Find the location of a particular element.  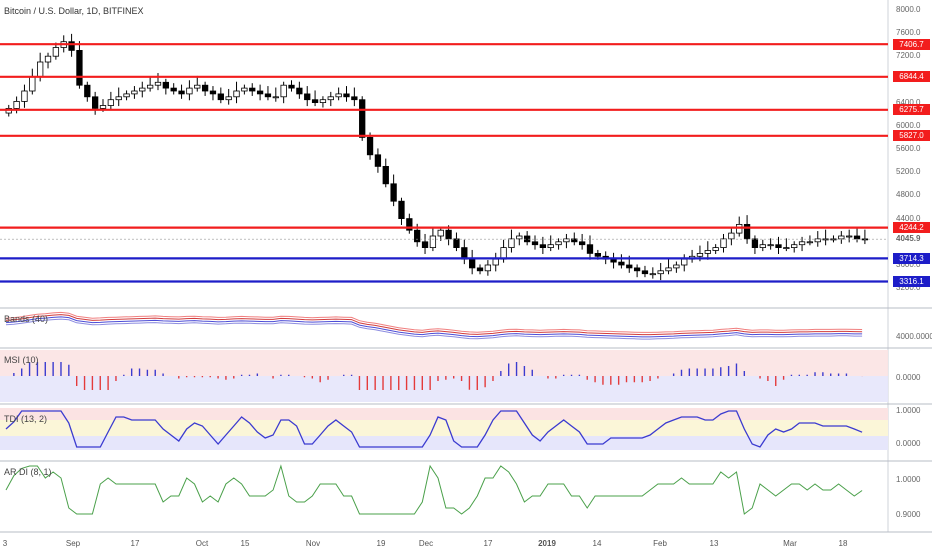

bands-pane-title: Bands (40) is located at coordinates (26, 319).